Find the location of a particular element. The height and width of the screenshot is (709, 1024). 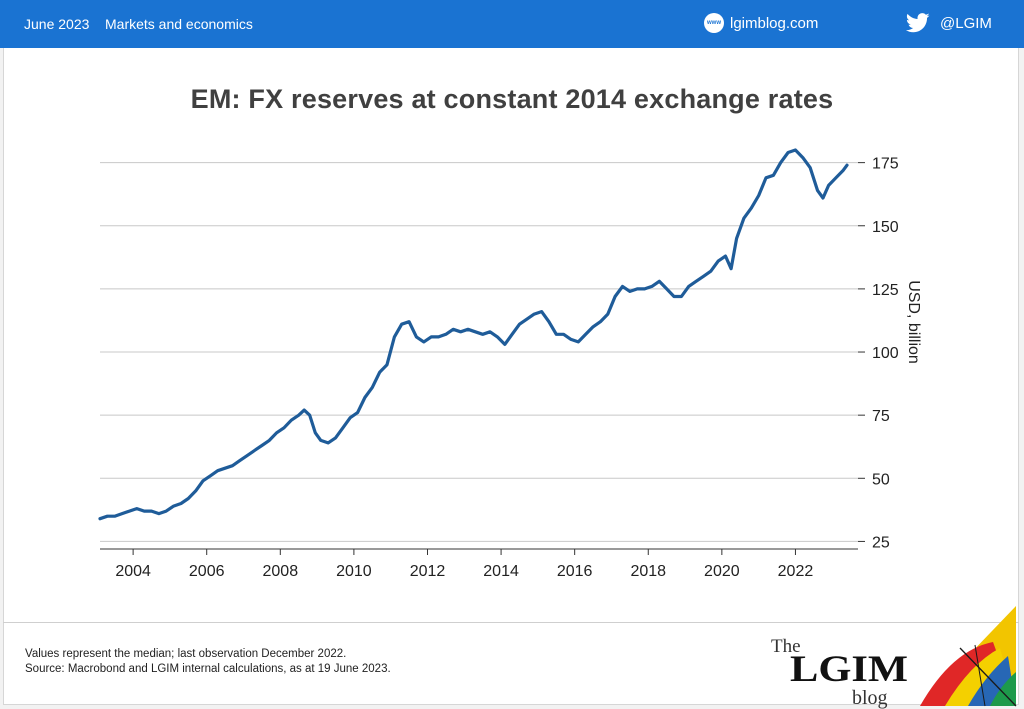

logo-blog: blog is located at coordinates (870, 698).